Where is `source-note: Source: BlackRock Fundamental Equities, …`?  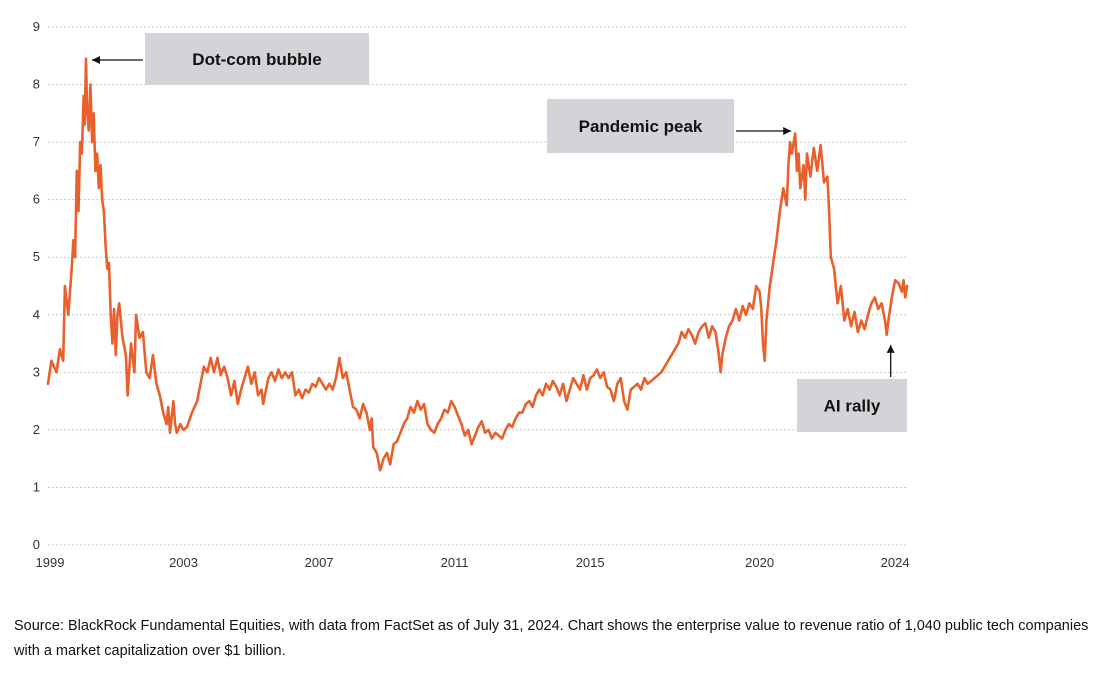 source-note: Source: BlackRock Fundamental Equities, … is located at coordinates (551, 638).